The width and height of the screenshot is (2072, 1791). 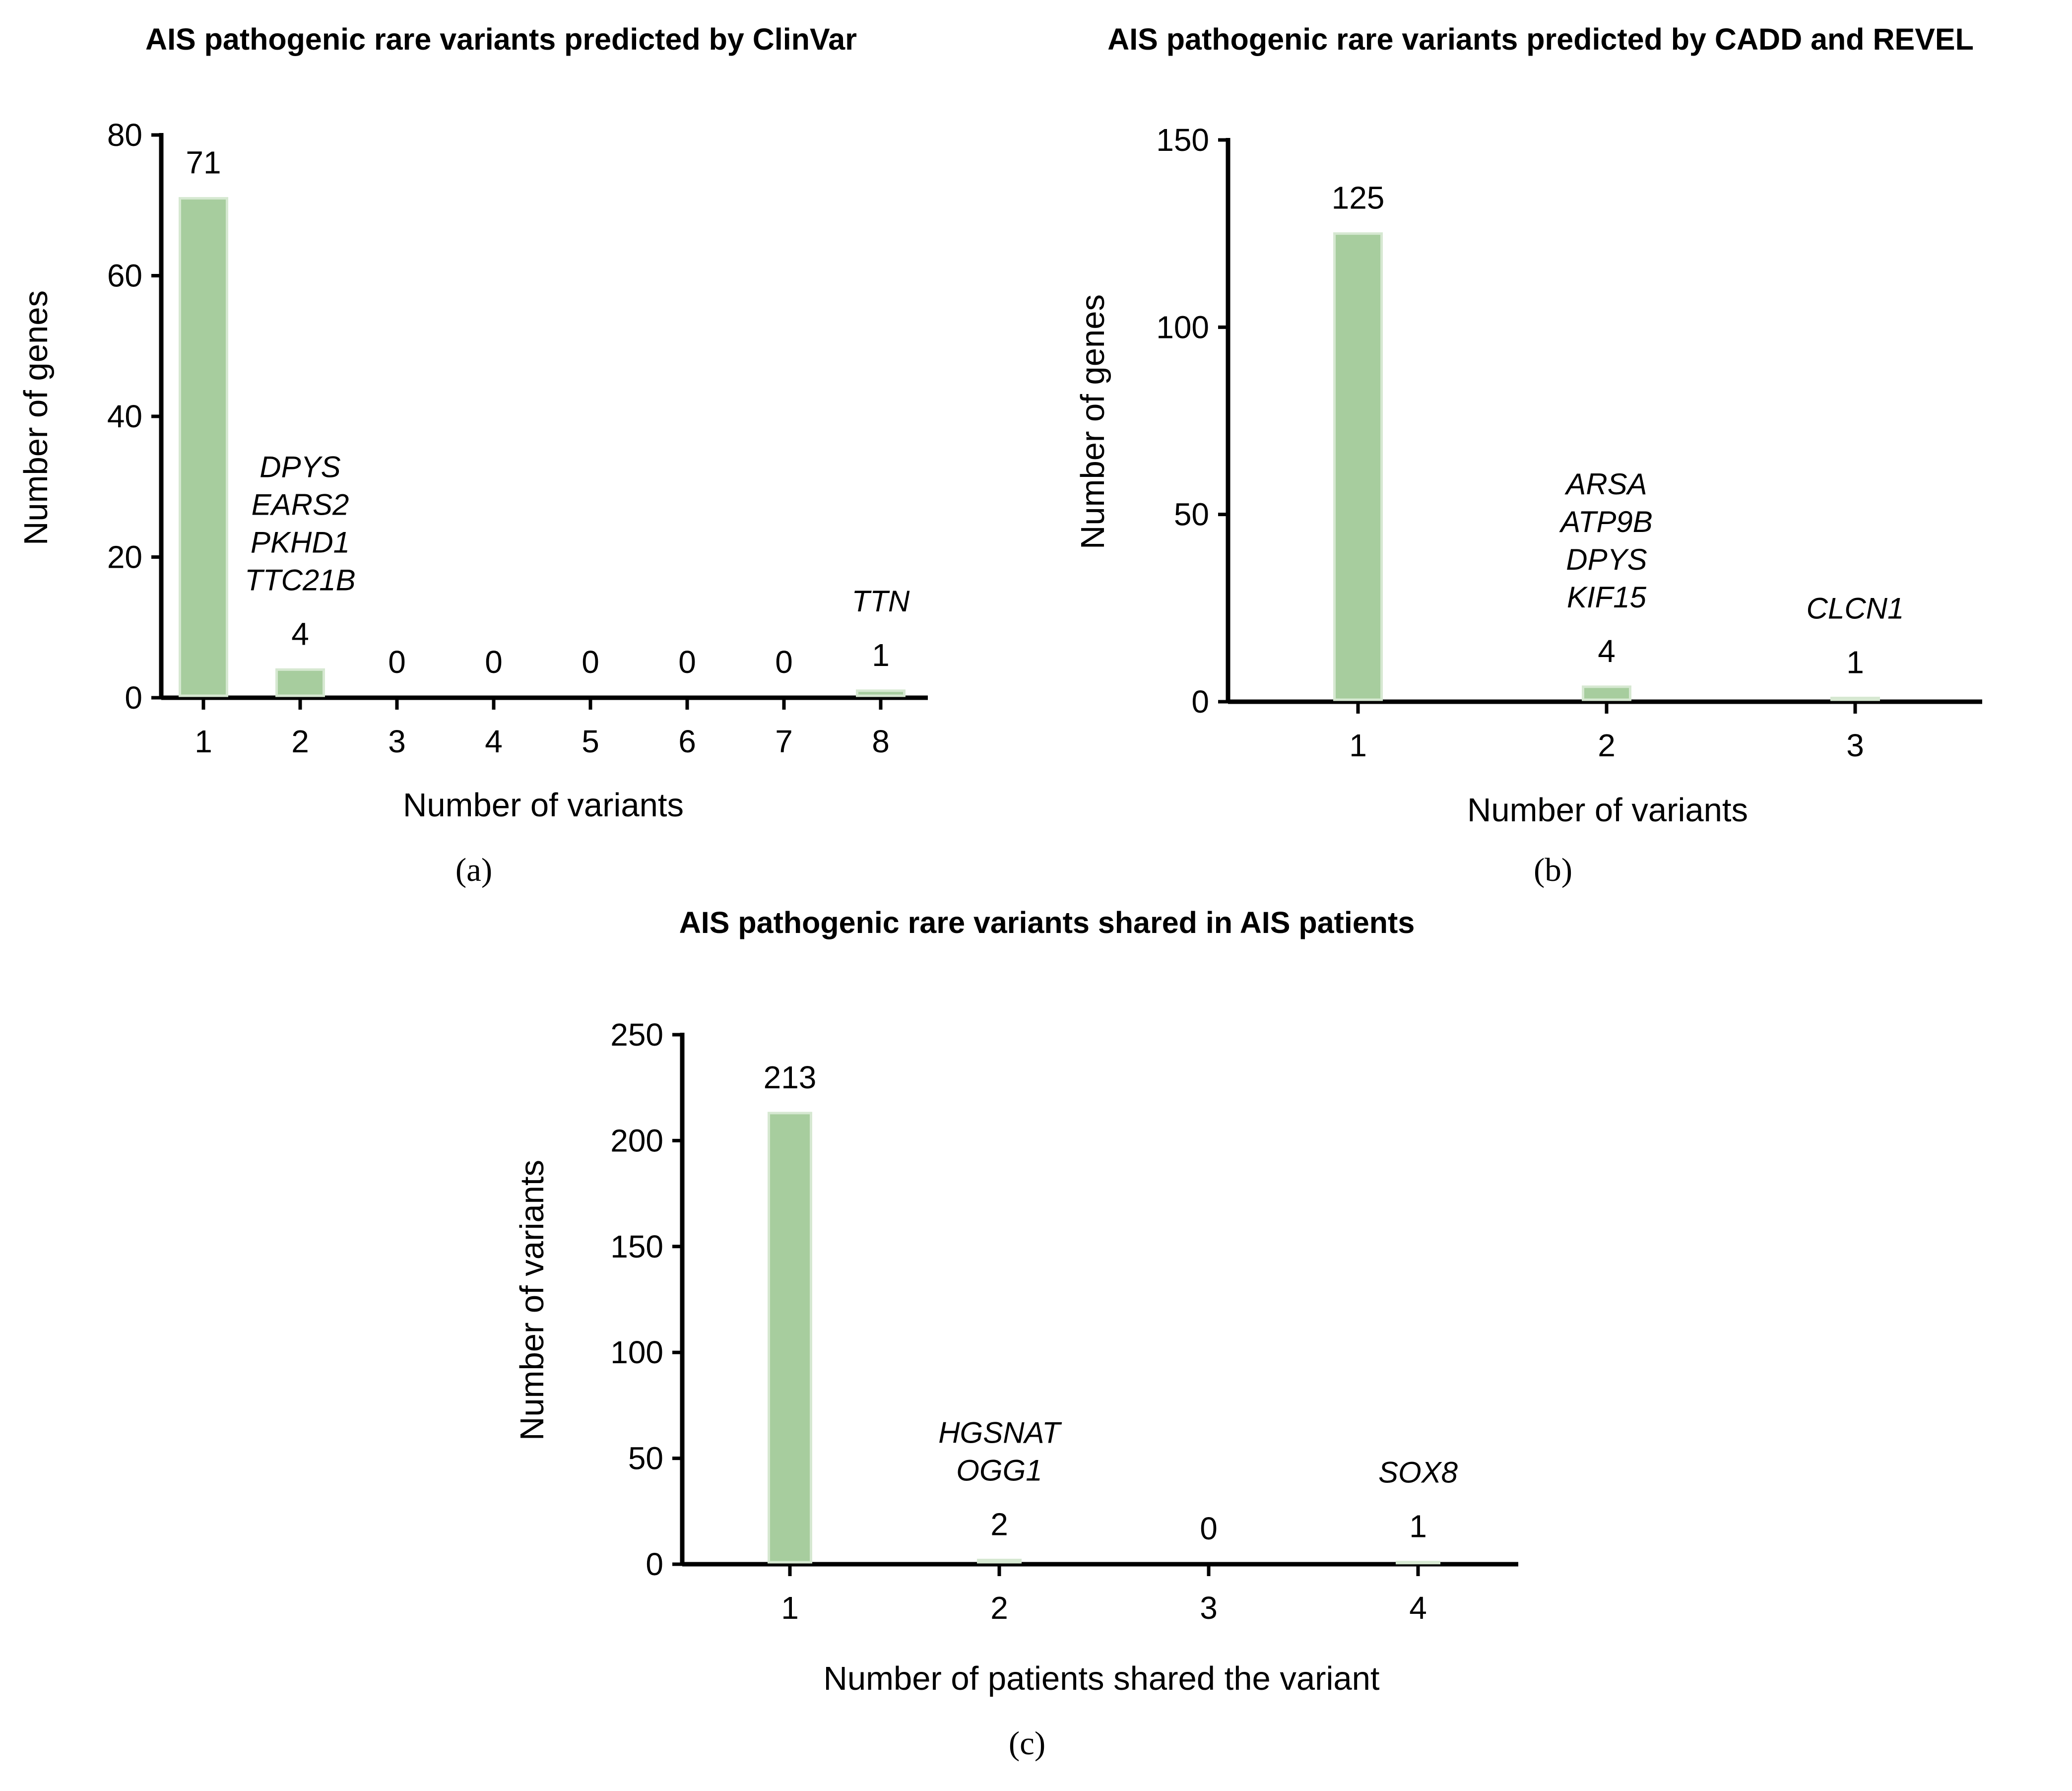 What do you see at coordinates (881, 655) in the screenshot?
I see `chart-a-value-label: 1` at bounding box center [881, 655].